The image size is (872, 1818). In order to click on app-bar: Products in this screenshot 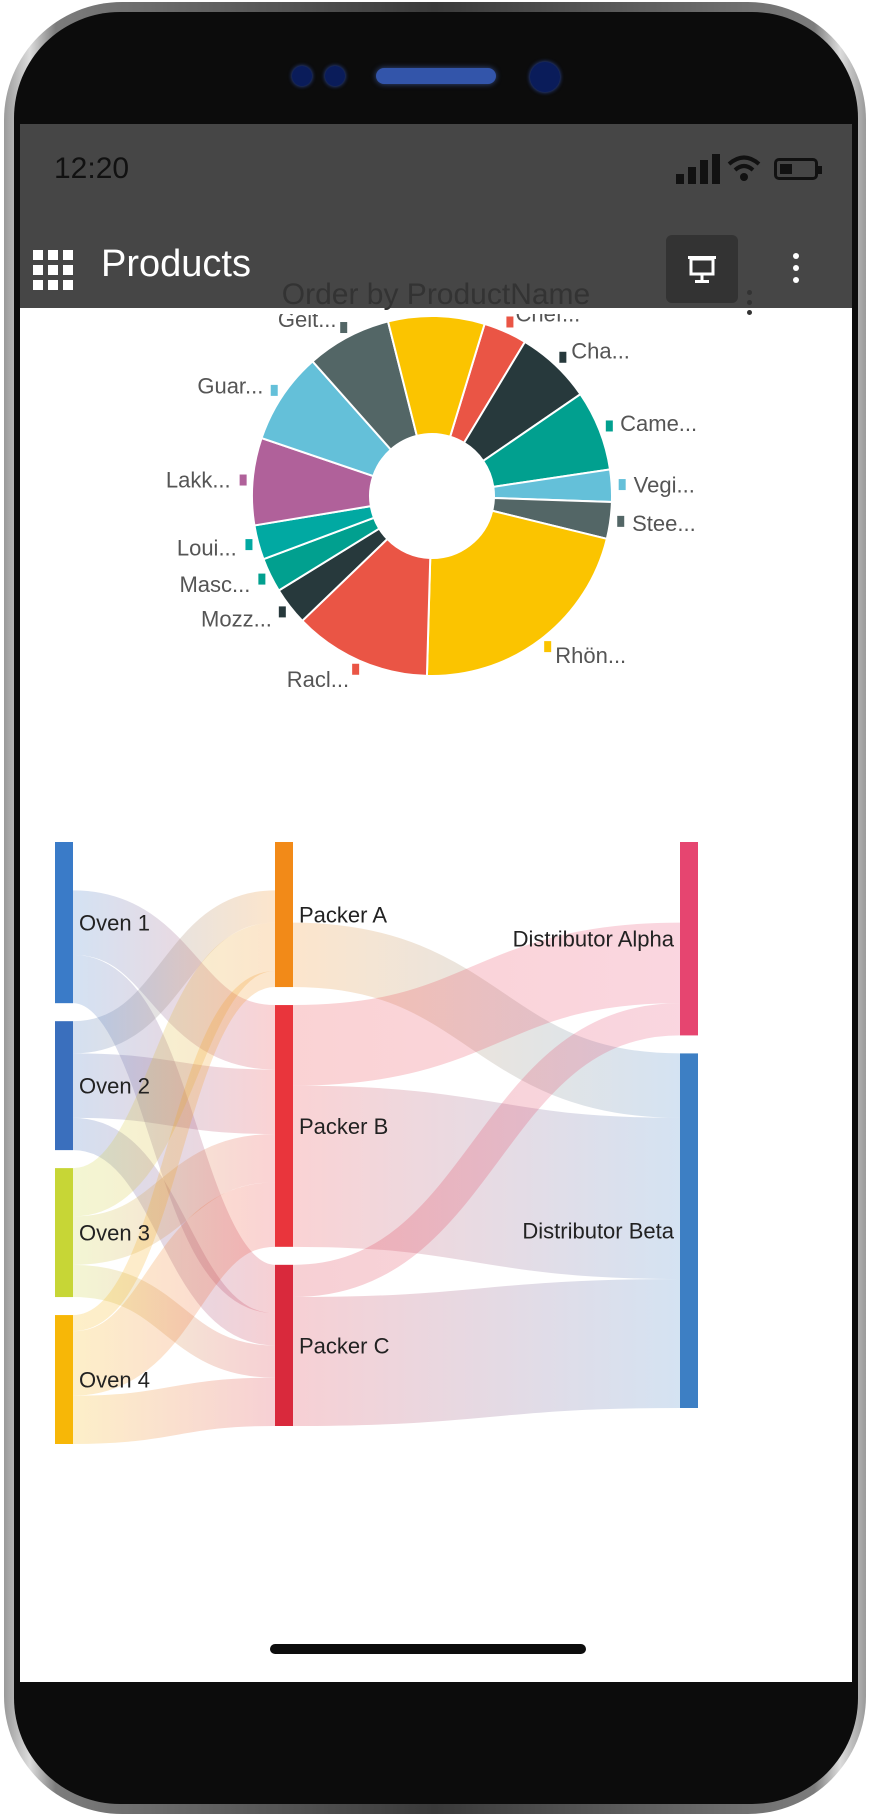, I will do `click(436, 268)`.